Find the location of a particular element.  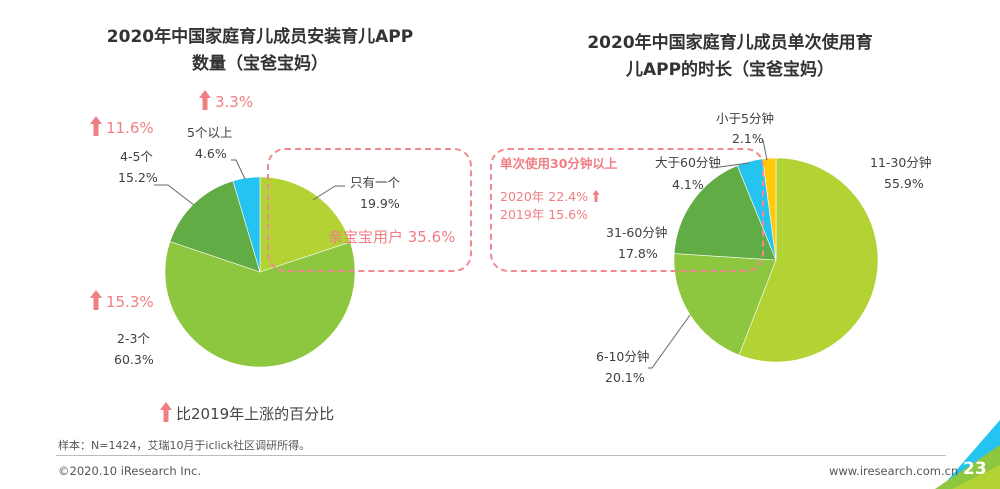

pie-slice-2-3个 is located at coordinates (260, 304).